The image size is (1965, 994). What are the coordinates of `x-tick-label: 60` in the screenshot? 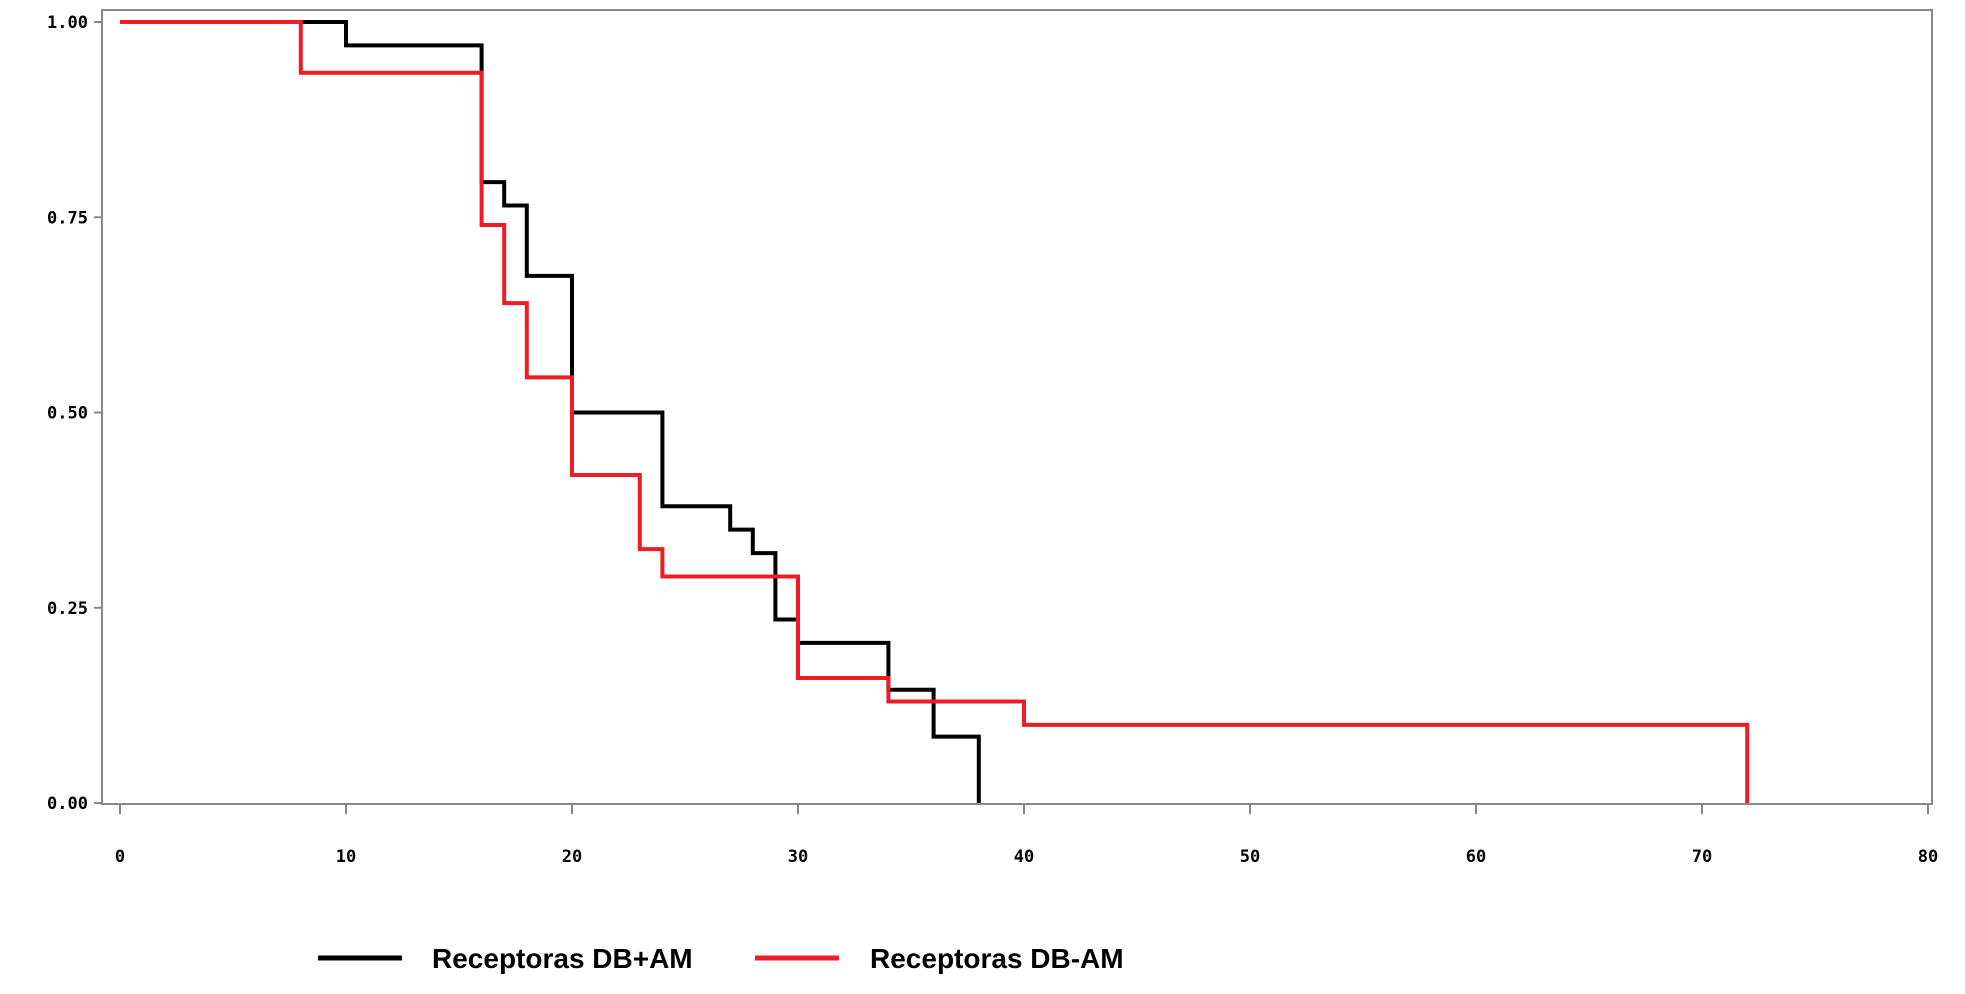 It's located at (1476, 857).